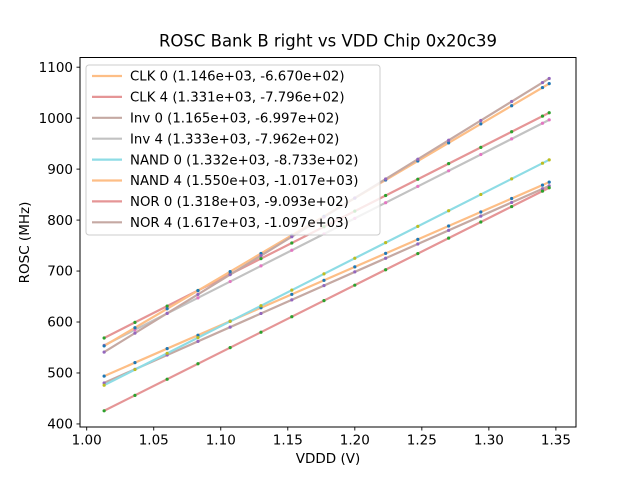 Image resolution: width=640 pixels, height=480 pixels. I want to click on chart-title: ROSC Bank B right vs VDD Chip 0x20c39, so click(328, 41).